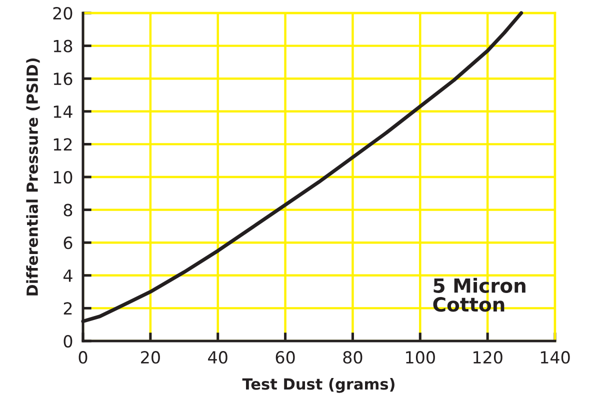 The image size is (591, 402). Describe the element at coordinates (63, 177) in the screenshot. I see `y-tick-label: 10` at that location.